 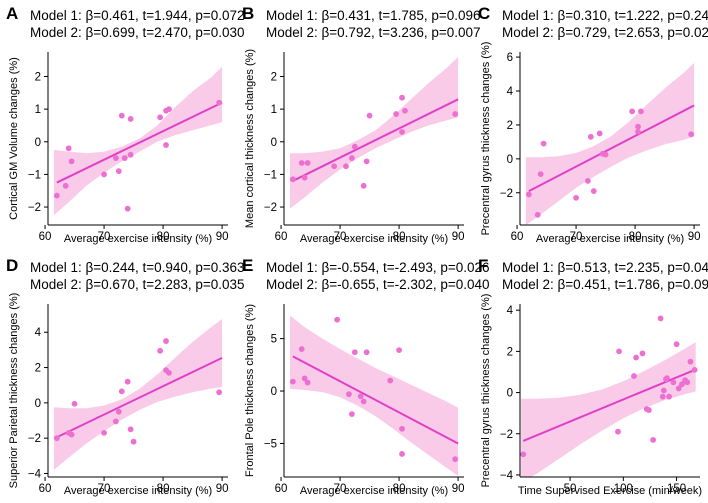 What do you see at coordinates (38, 333) in the screenshot?
I see `y-tick-label: 4` at bounding box center [38, 333].